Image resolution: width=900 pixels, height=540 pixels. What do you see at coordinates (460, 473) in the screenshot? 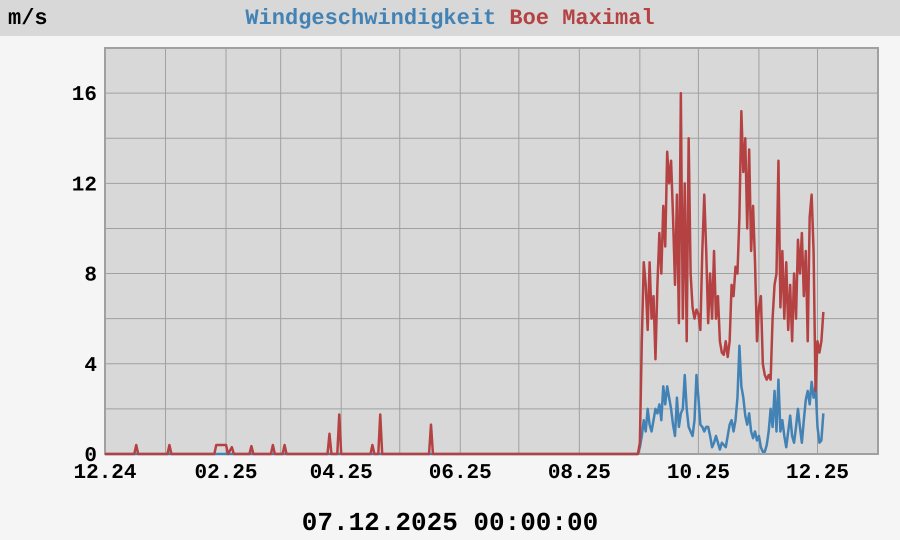
I see `x-tick-label: 06.25` at bounding box center [460, 473].